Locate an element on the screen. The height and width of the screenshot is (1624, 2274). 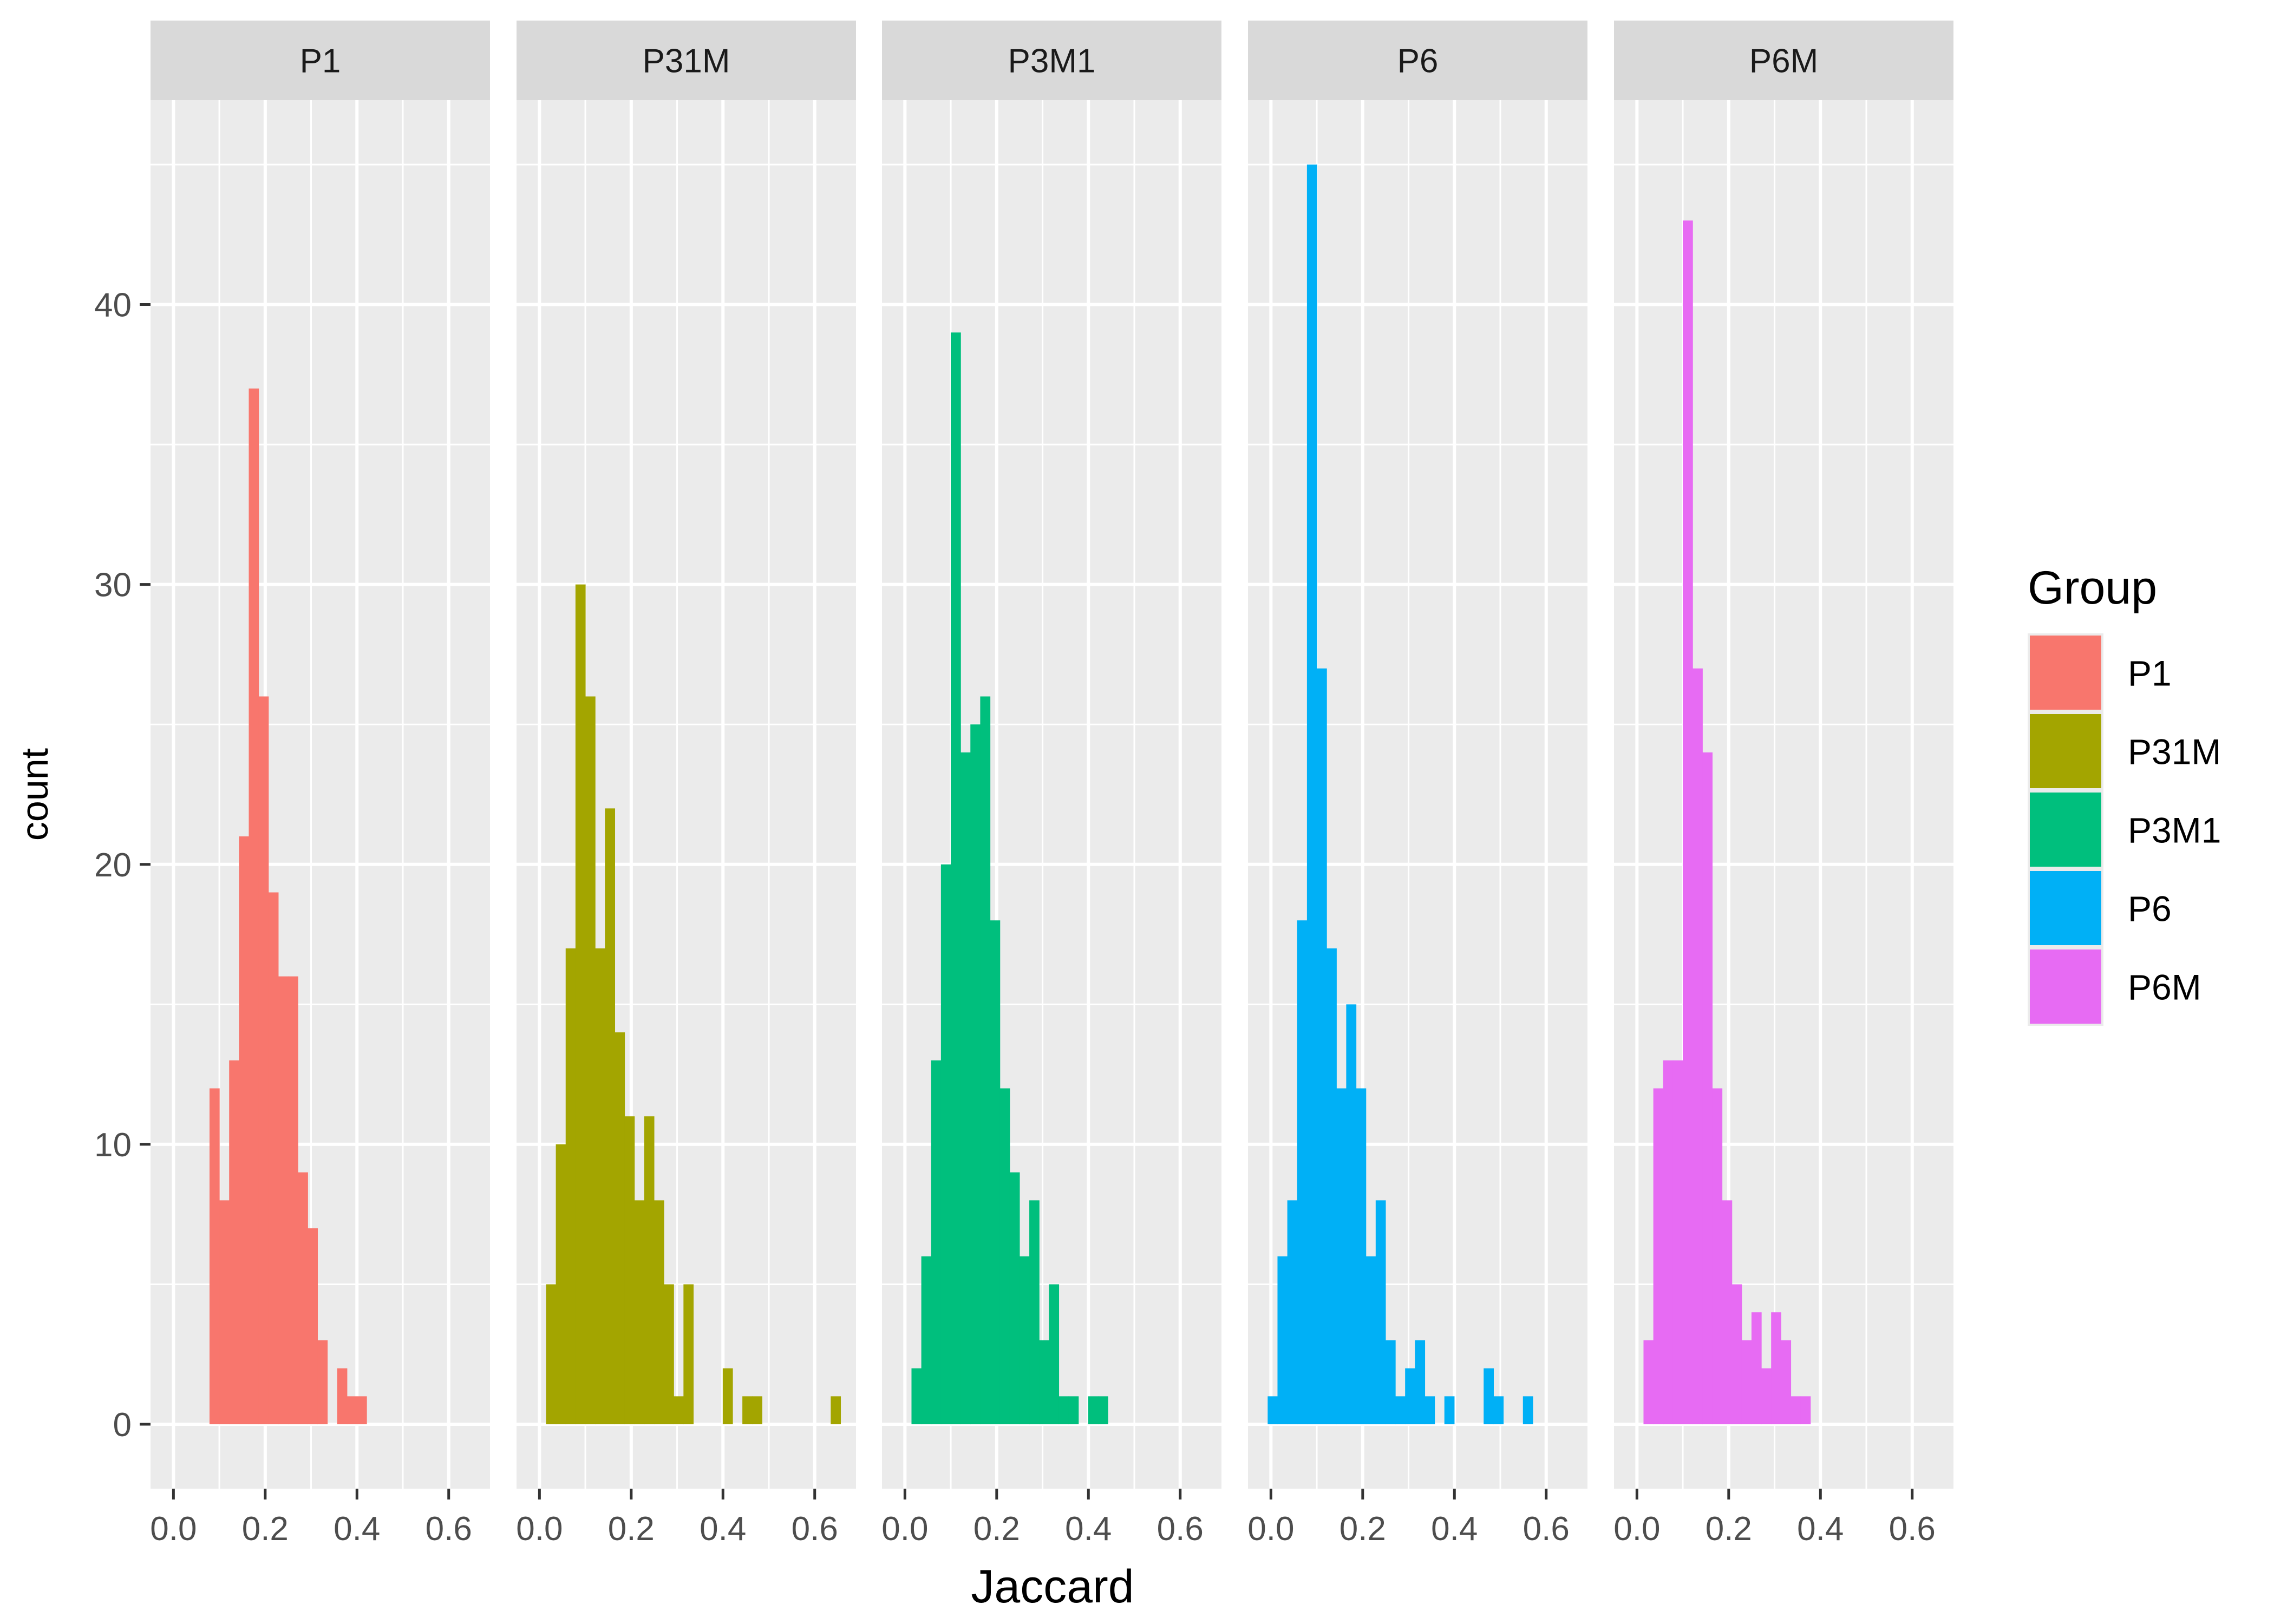
y-tick-label: 30 is located at coordinates (113, 585).